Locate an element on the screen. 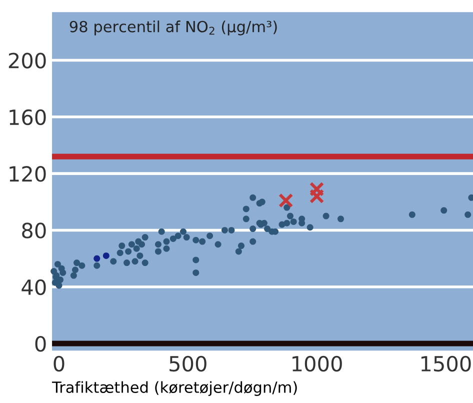 This screenshot has height=403, width=473. text: 98 percentil af NO$_{2}$ (µg/m³) is located at coordinates (173, 28).